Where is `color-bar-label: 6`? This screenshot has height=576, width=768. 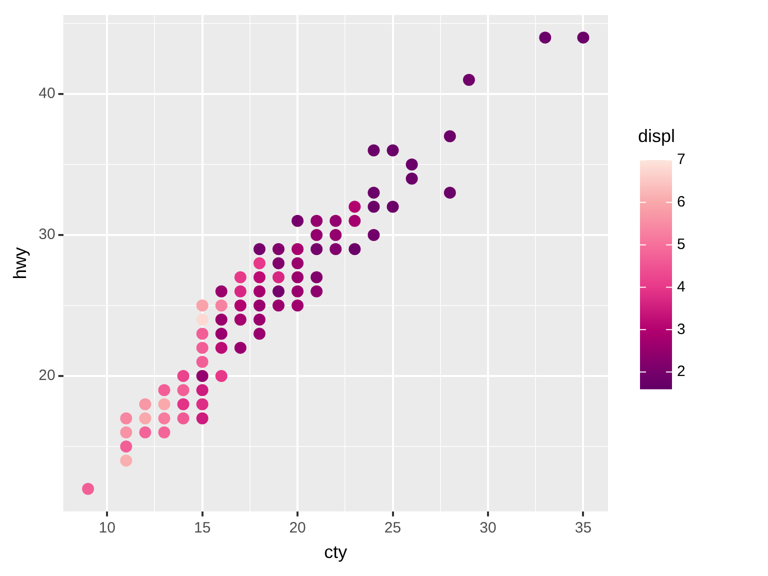
color-bar-label: 6 is located at coordinates (681, 202).